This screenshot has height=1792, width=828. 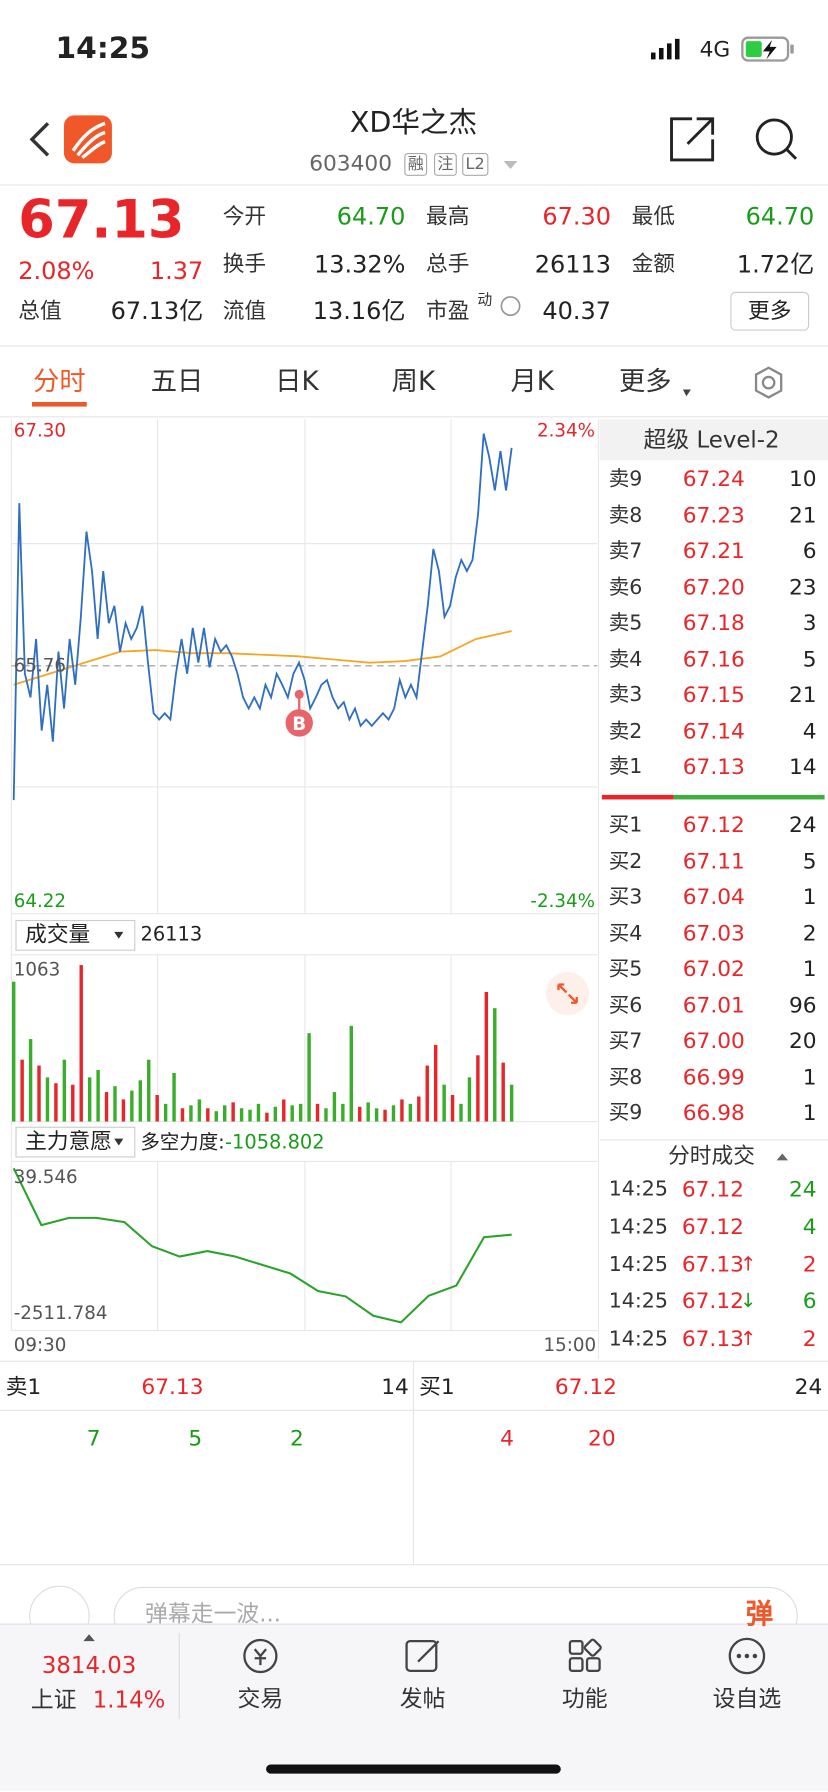 I want to click on asks-volume: 5, so click(x=809, y=659).